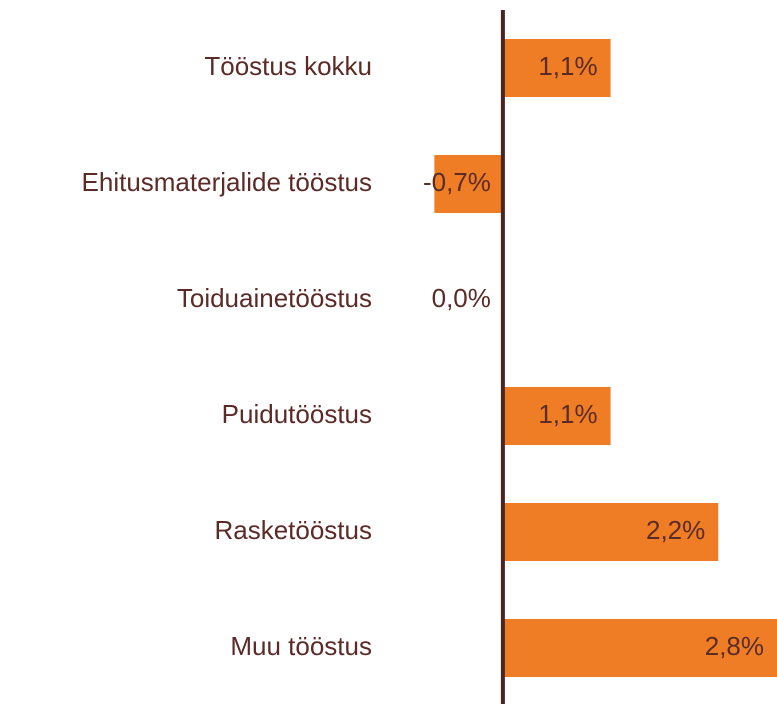 This screenshot has width=777, height=704. I want to click on category-label: Muu tööstus, so click(301, 646).